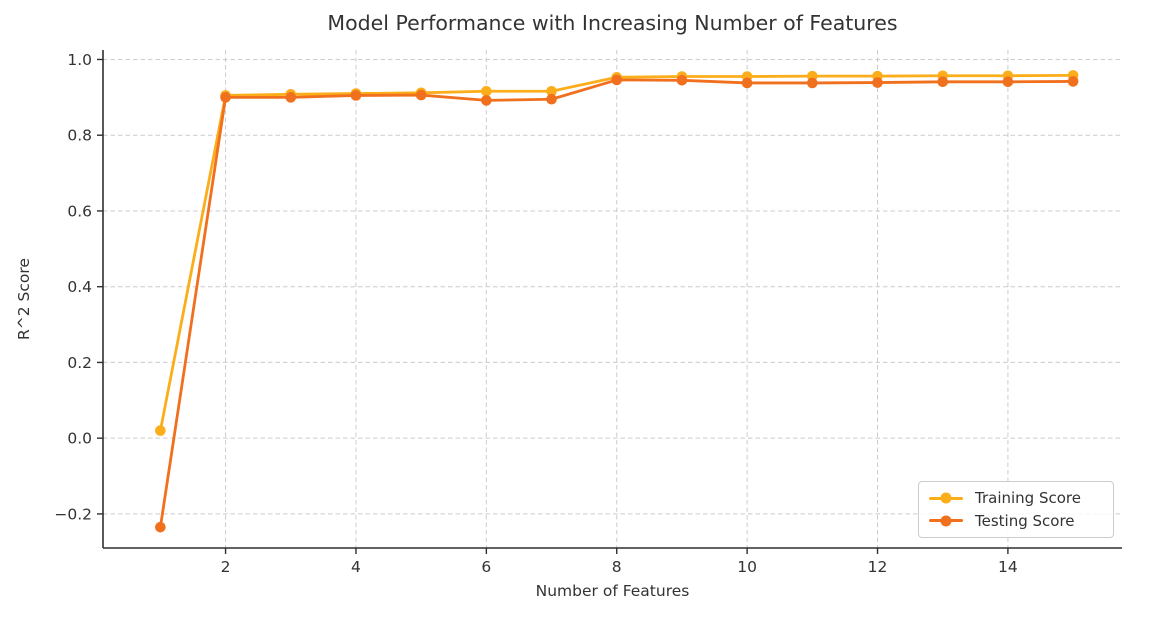 The width and height of the screenshot is (1170, 627). I want to click on legend-label-testing: Testing Score, so click(1025, 520).